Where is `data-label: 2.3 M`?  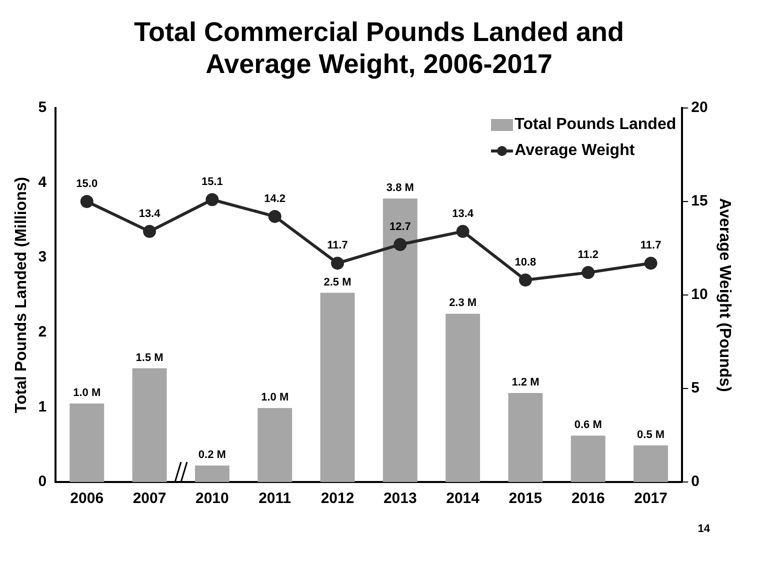 data-label: 2.3 M is located at coordinates (463, 303).